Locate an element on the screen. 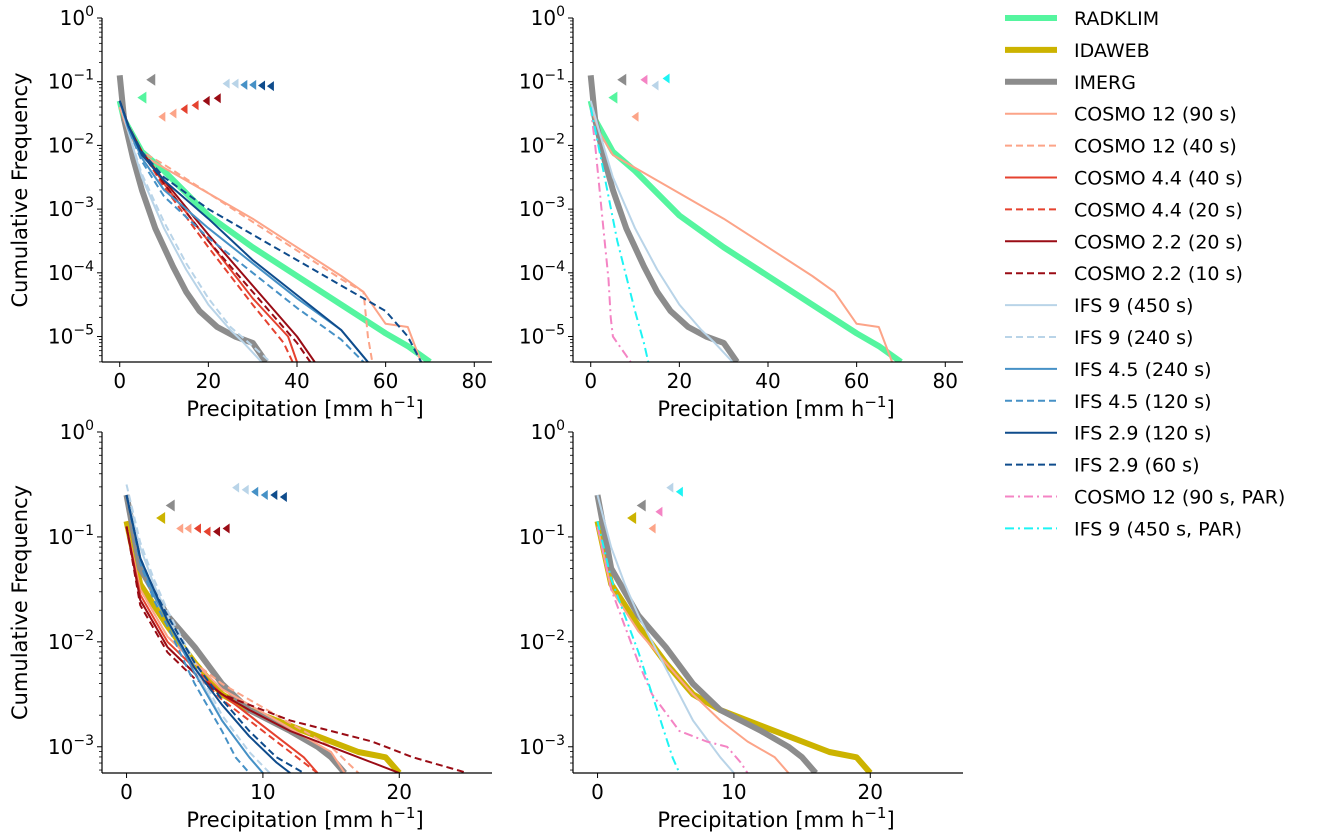 The image size is (1327, 836). legend-entry-i29_60: IFS 2.9 (60 s) is located at coordinates (1102, 466).